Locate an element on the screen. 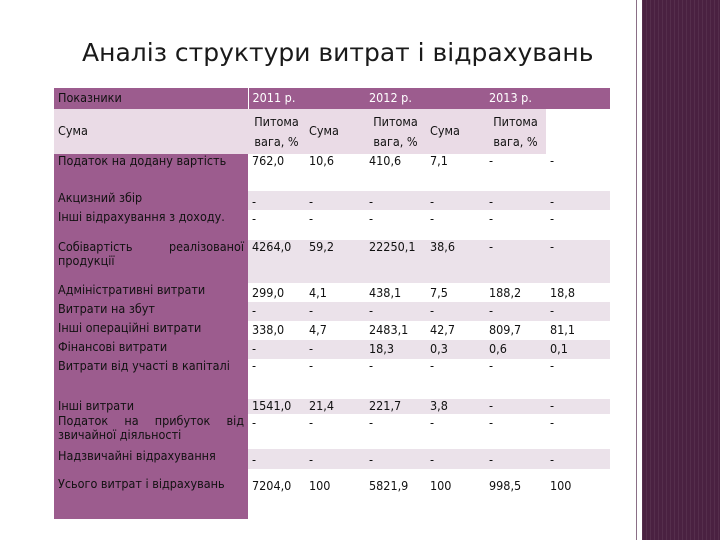  cell-value: 338,0 is located at coordinates (276, 330).